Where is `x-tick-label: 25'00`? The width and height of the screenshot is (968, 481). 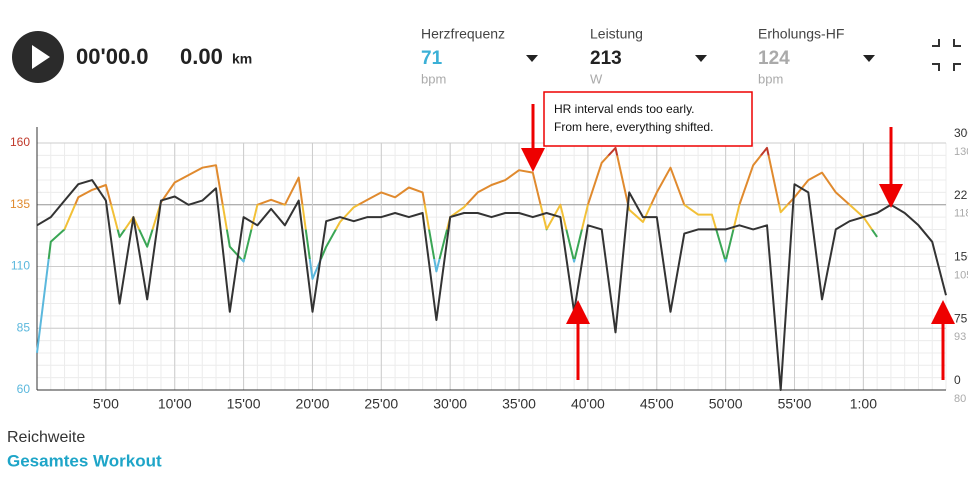
x-tick-label: 25'00 is located at coordinates (381, 404).